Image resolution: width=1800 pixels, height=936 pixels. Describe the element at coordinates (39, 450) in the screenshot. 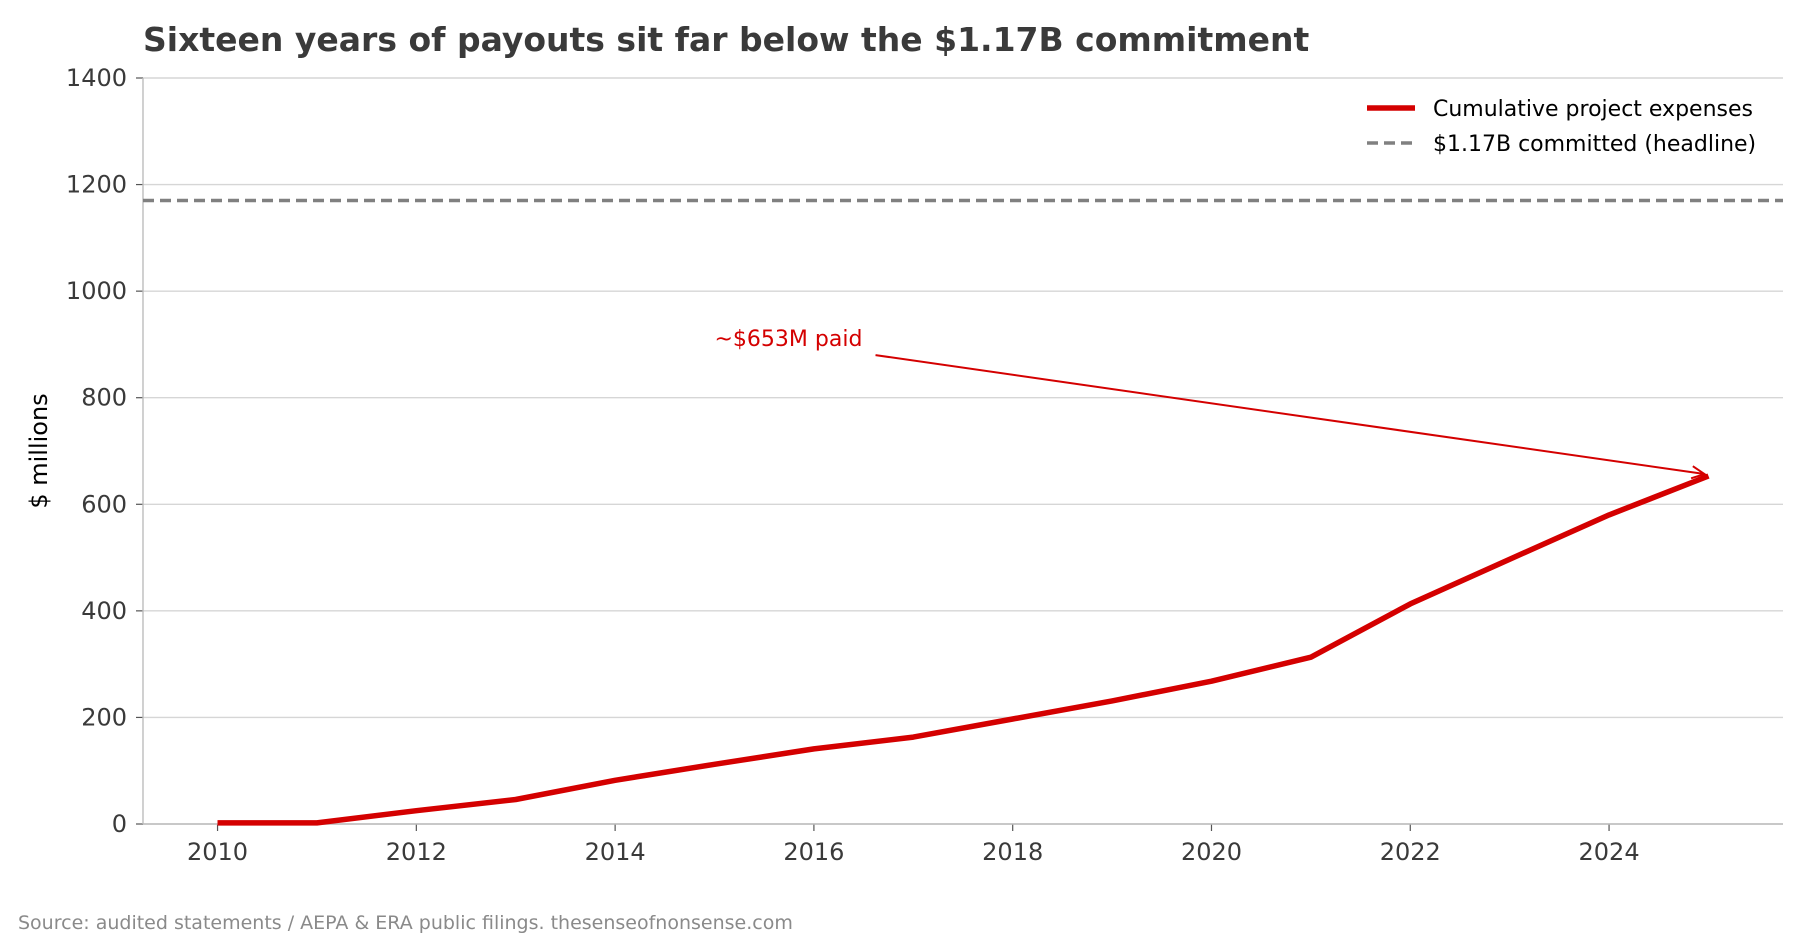

I see `y-axis-label: $ millions` at that location.